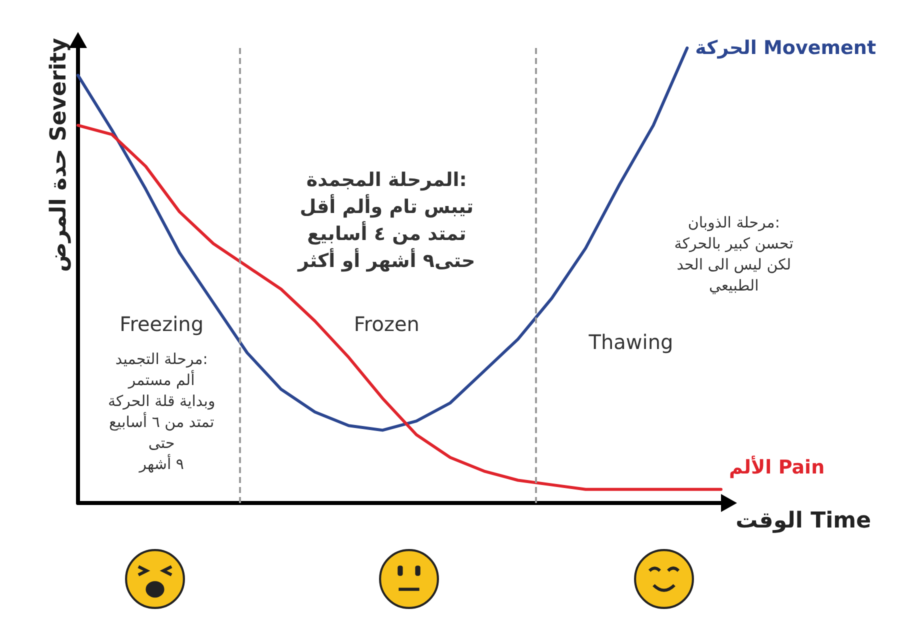  What do you see at coordinates (734, 253) in the screenshot?
I see `annotation: مرحلة الذوبان: تحسن كبير بالحركة لكن ليس الى الحد الطبيعي` at bounding box center [734, 253].